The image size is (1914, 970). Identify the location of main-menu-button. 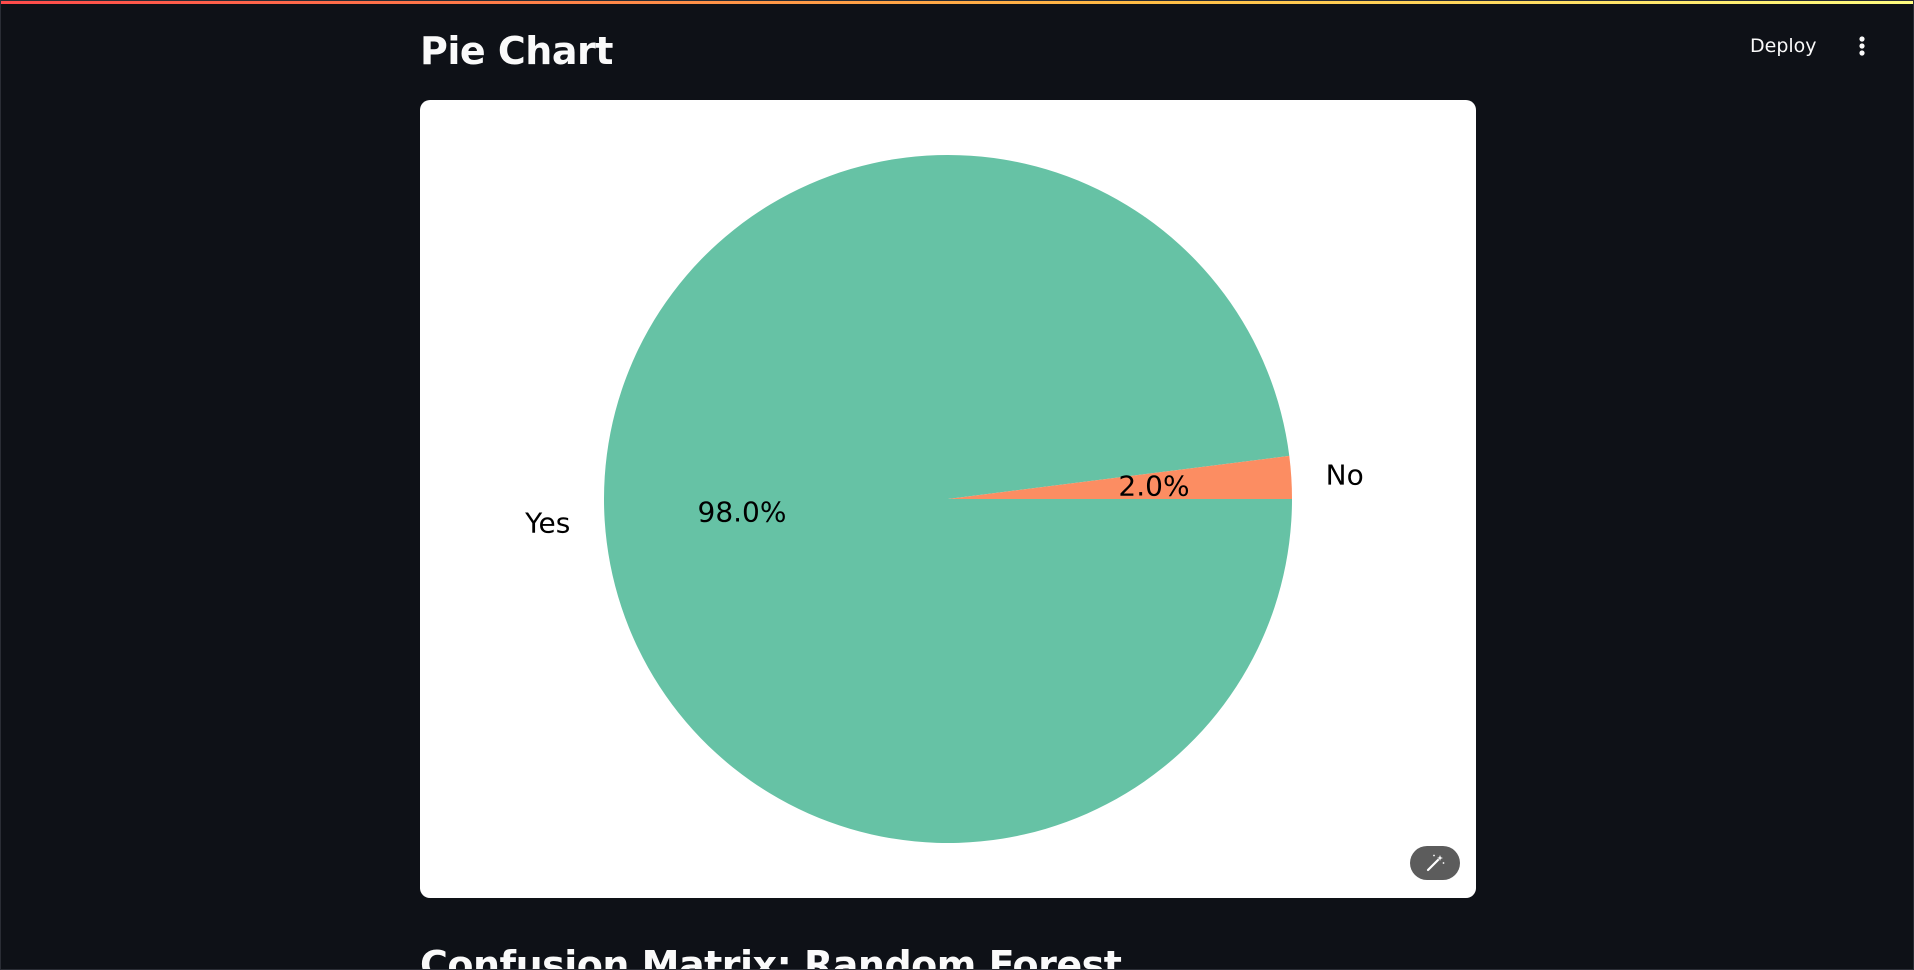
(1862, 46).